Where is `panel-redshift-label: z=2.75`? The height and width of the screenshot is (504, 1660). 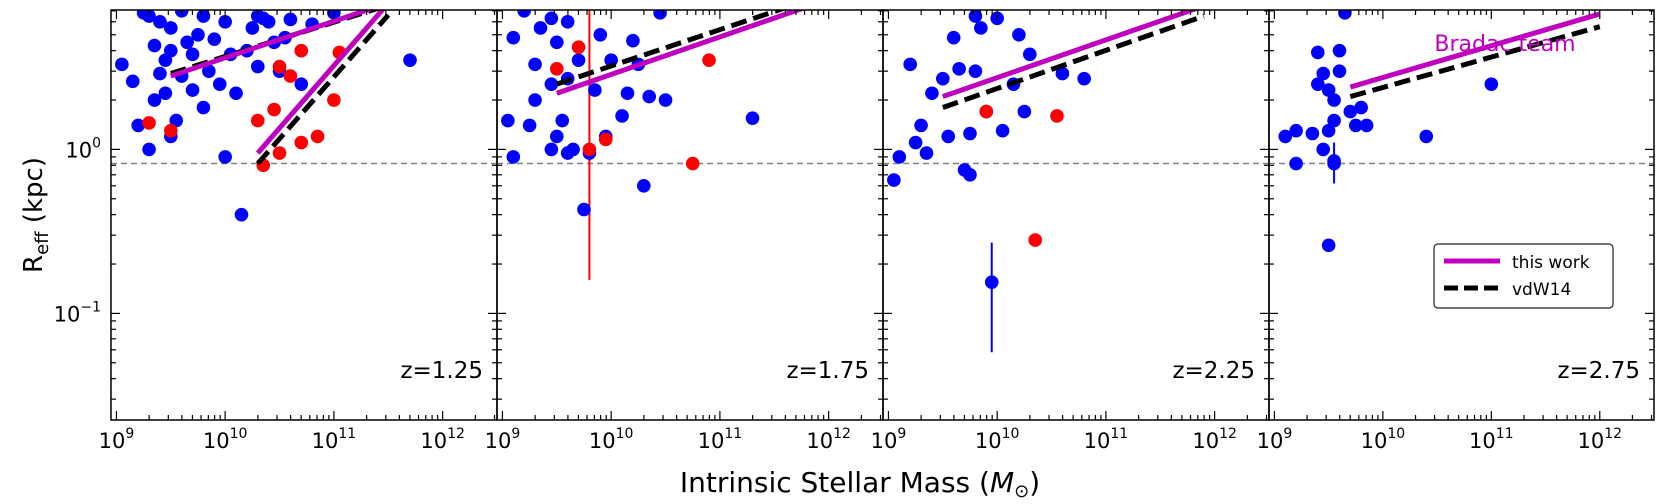
panel-redshift-label: z=2.75 is located at coordinates (1598, 371).